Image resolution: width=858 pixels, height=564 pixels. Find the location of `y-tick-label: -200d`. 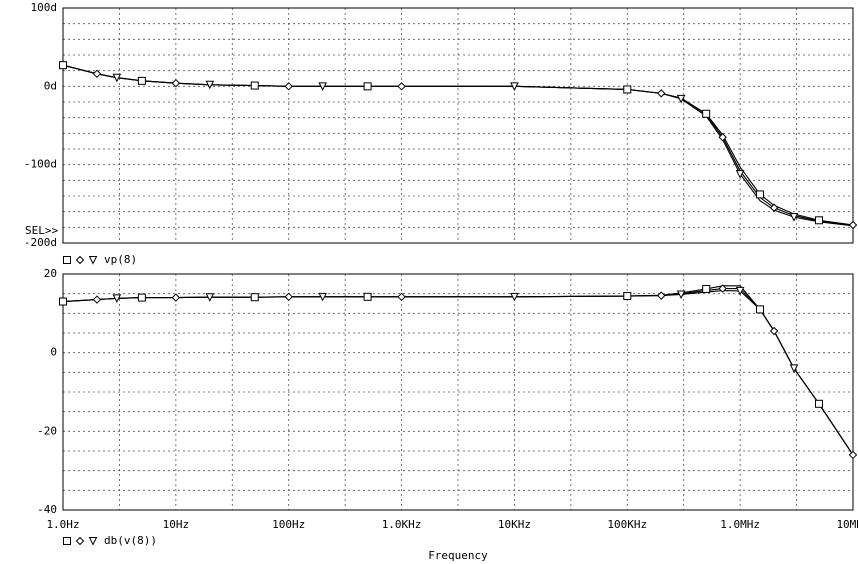

y-tick-label: -200d is located at coordinates (40, 242).